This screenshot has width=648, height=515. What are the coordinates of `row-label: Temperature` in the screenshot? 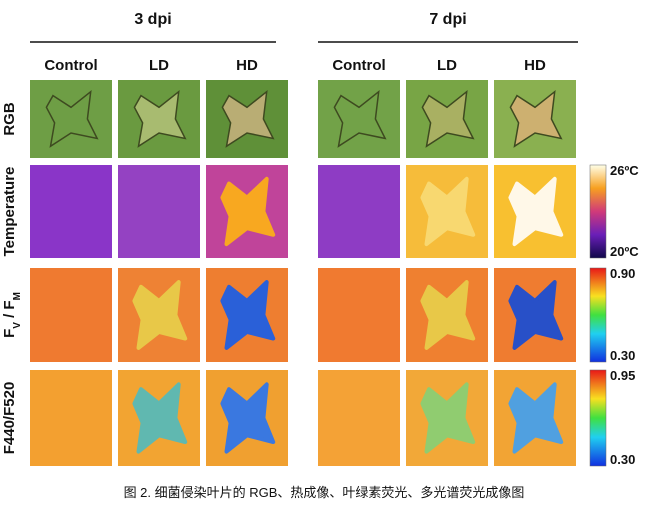 It's located at (9, 212).